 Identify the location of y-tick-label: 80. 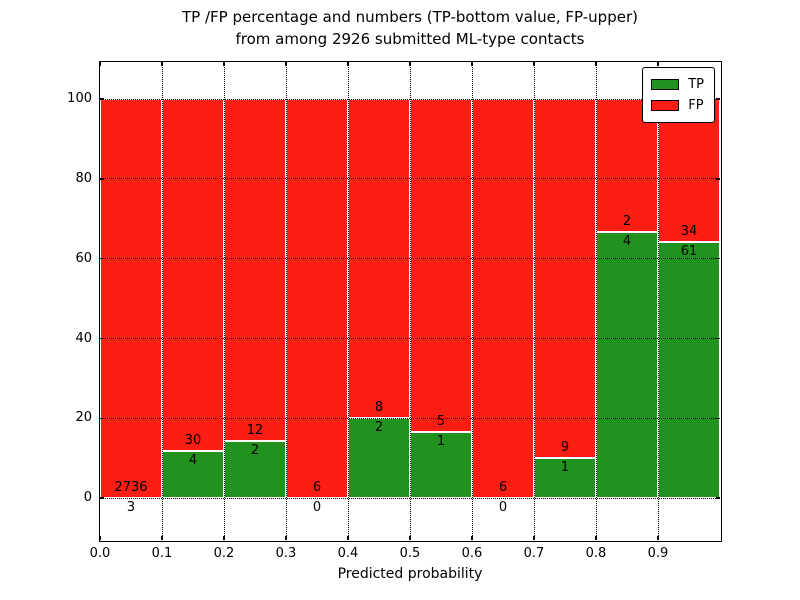
(83, 178).